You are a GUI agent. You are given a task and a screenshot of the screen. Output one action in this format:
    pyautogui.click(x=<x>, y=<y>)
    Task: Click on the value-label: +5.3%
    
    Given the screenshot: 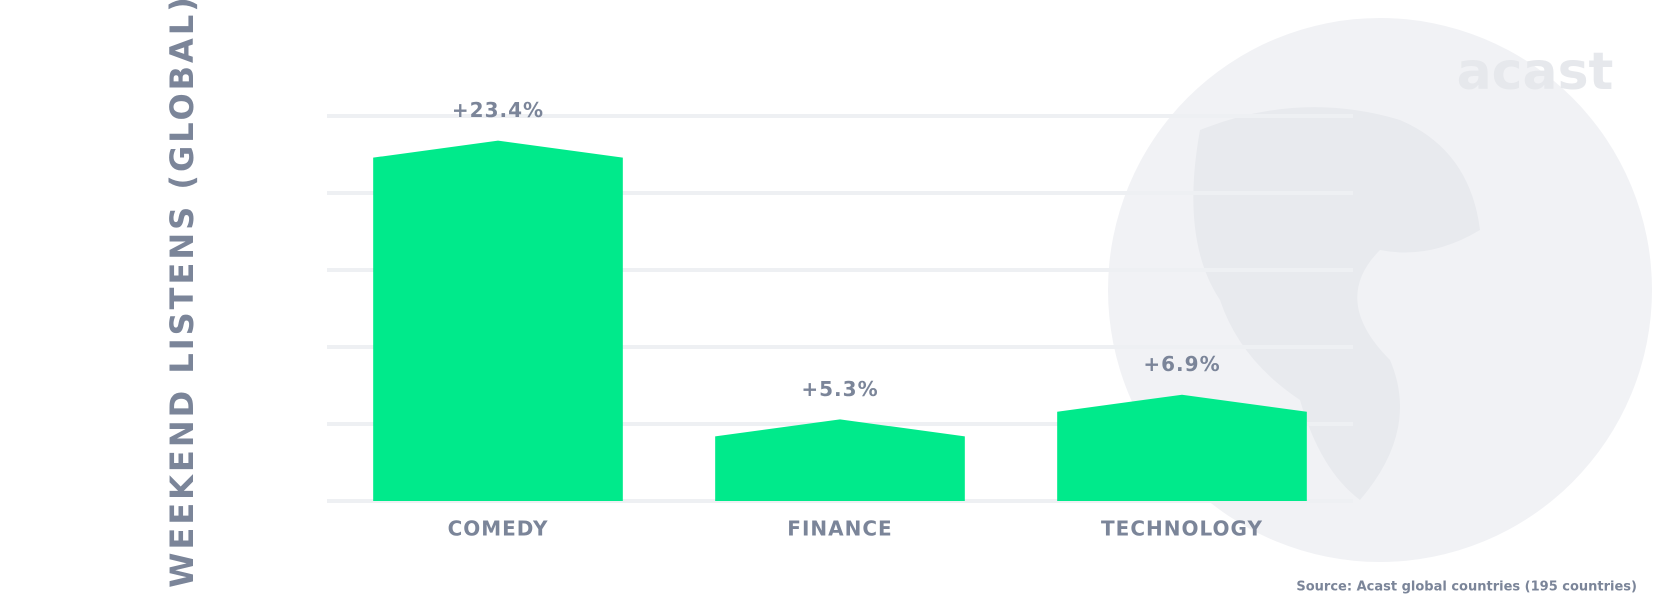 What is the action you would take?
    pyautogui.click(x=839, y=389)
    